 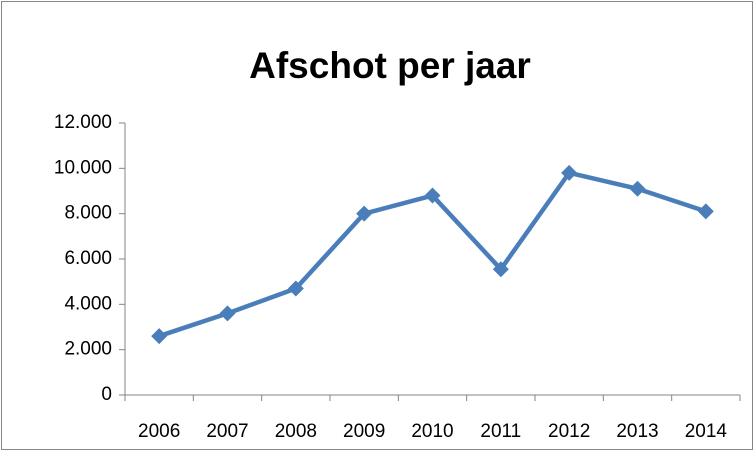 What do you see at coordinates (500, 431) in the screenshot?
I see `x-tick-label: 2011` at bounding box center [500, 431].